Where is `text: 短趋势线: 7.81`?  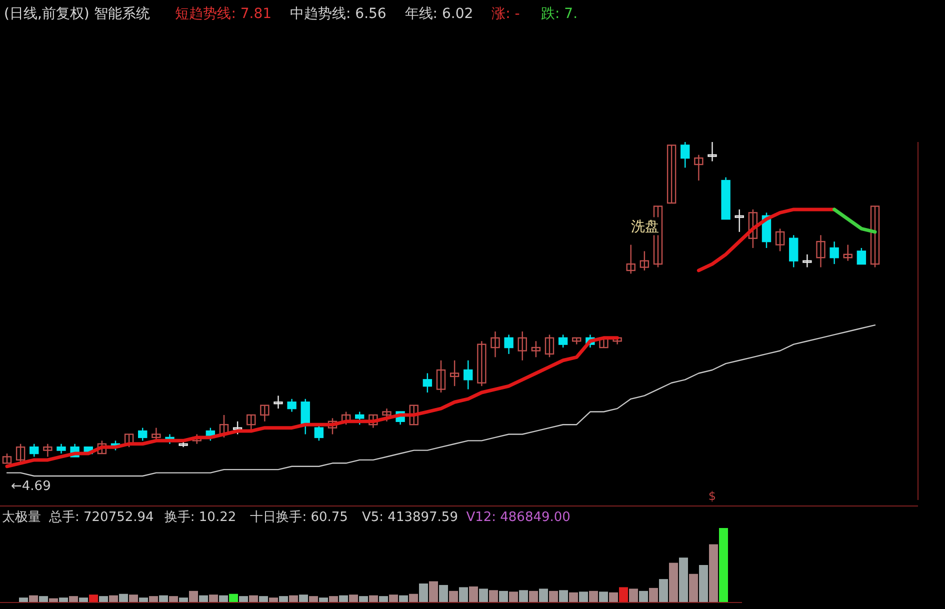
text: 短趋势线: 7.81 is located at coordinates (223, 14).